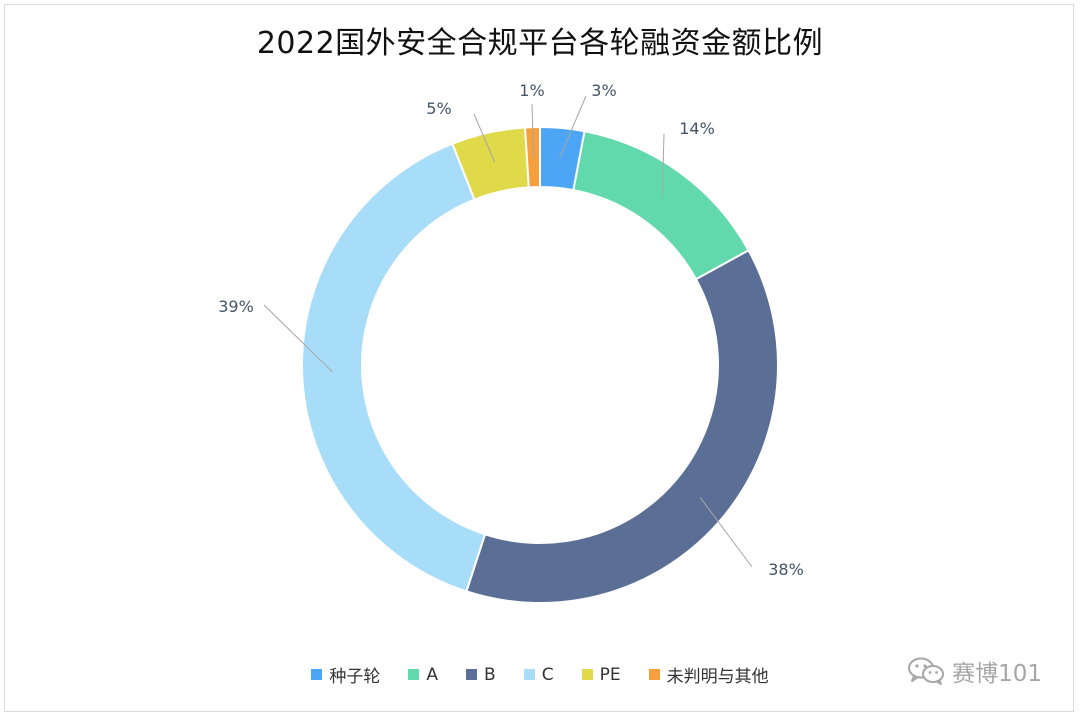 The width and height of the screenshot is (1080, 718). What do you see at coordinates (697, 128) in the screenshot?
I see `data-label-2: 14%` at bounding box center [697, 128].